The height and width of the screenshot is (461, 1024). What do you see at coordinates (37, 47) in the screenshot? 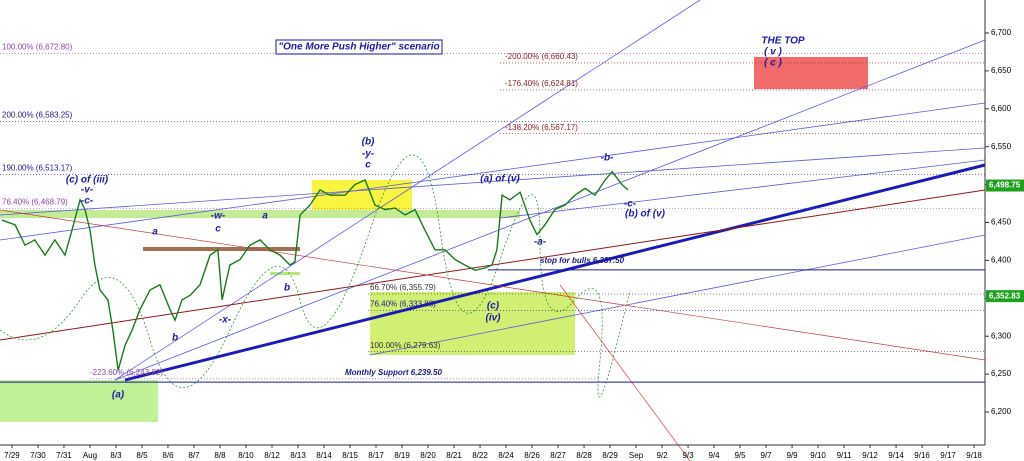
I see `level-label: 100.00% (6,672.80)` at bounding box center [37, 47].